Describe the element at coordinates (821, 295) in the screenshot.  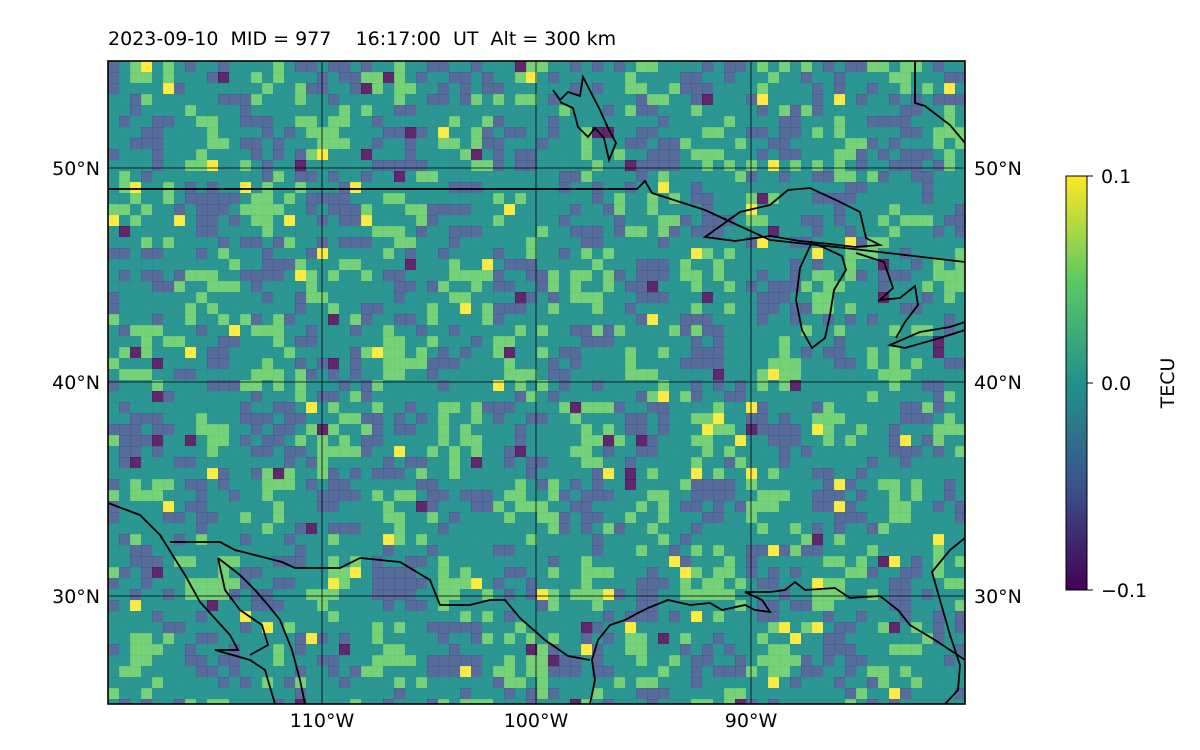
I see `lake-michigan` at that location.